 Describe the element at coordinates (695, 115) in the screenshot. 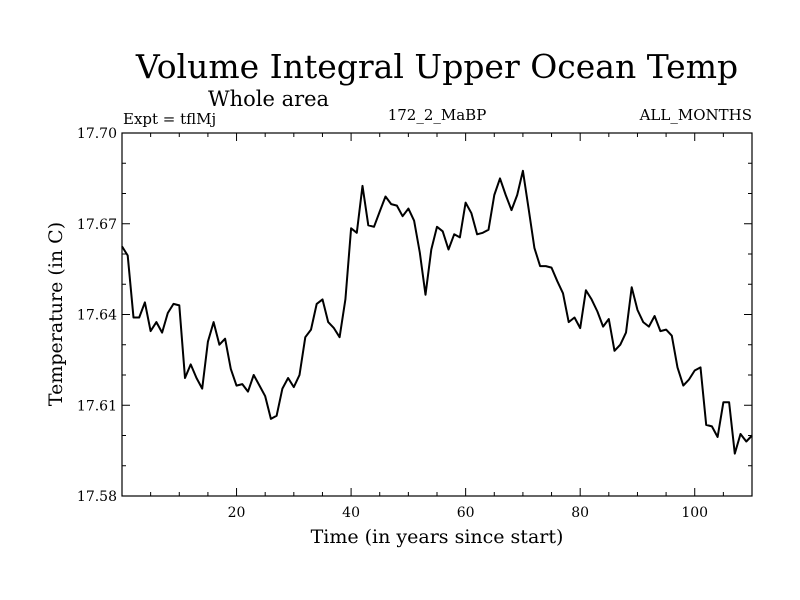

I see `months-label: ALL_MONTHS` at that location.